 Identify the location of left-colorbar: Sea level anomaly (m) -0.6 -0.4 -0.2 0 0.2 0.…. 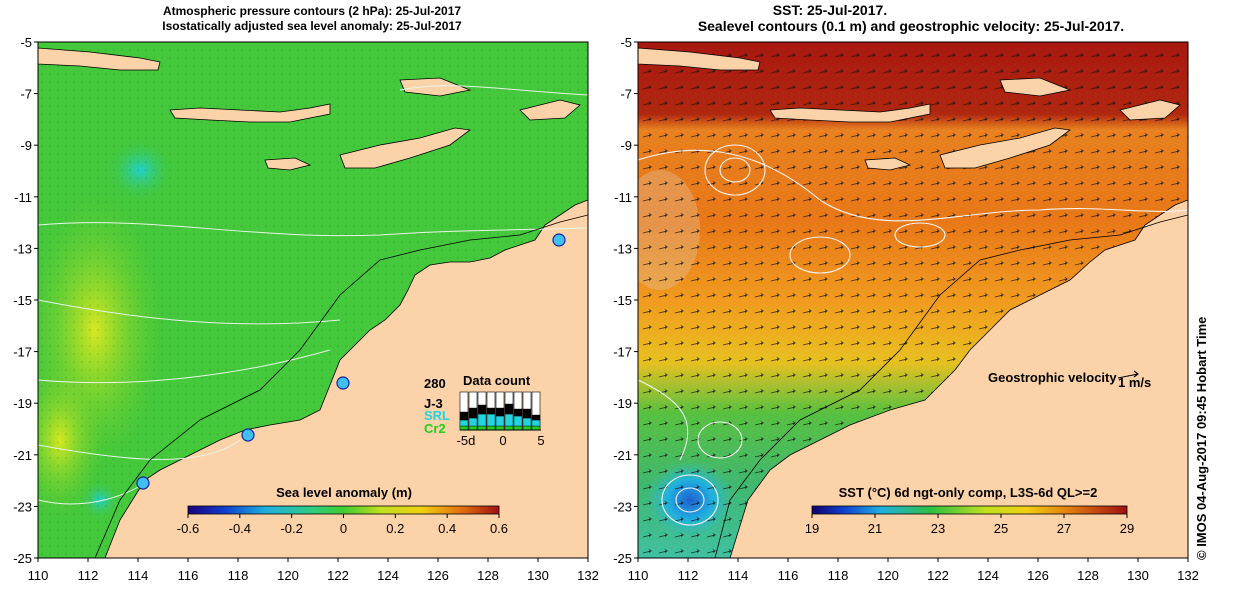
(342, 510).